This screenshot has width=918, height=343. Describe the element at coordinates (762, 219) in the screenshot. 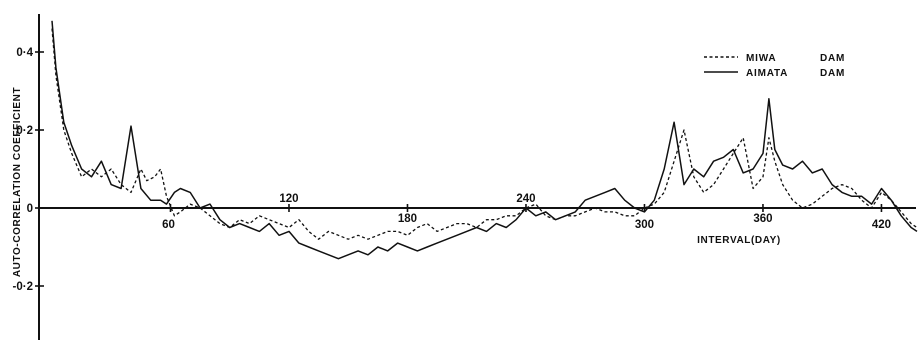

I see `x-tick-label: 360` at that location.